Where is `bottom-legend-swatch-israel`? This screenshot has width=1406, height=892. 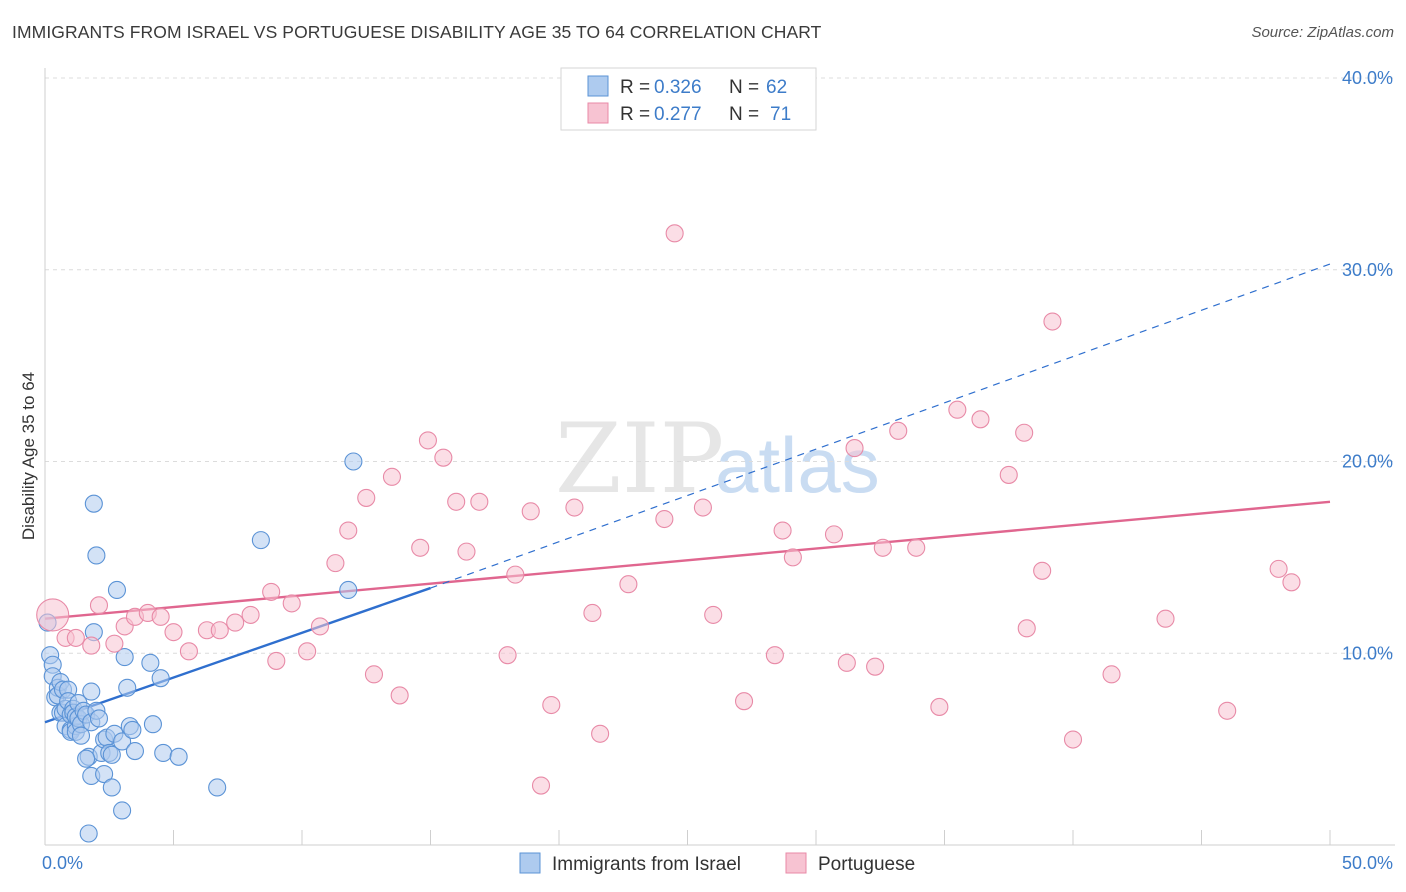
bottom-legend-swatch-israel is located at coordinates (530, 863).